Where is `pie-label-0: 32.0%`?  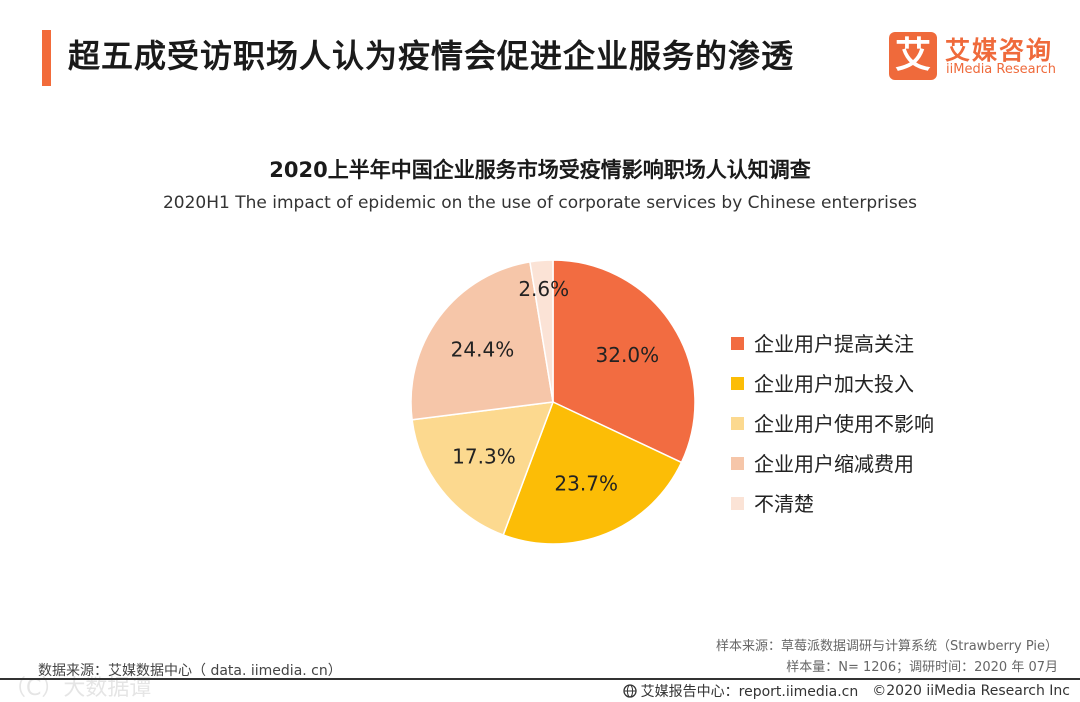
pie-label-0: 32.0% is located at coordinates (628, 355).